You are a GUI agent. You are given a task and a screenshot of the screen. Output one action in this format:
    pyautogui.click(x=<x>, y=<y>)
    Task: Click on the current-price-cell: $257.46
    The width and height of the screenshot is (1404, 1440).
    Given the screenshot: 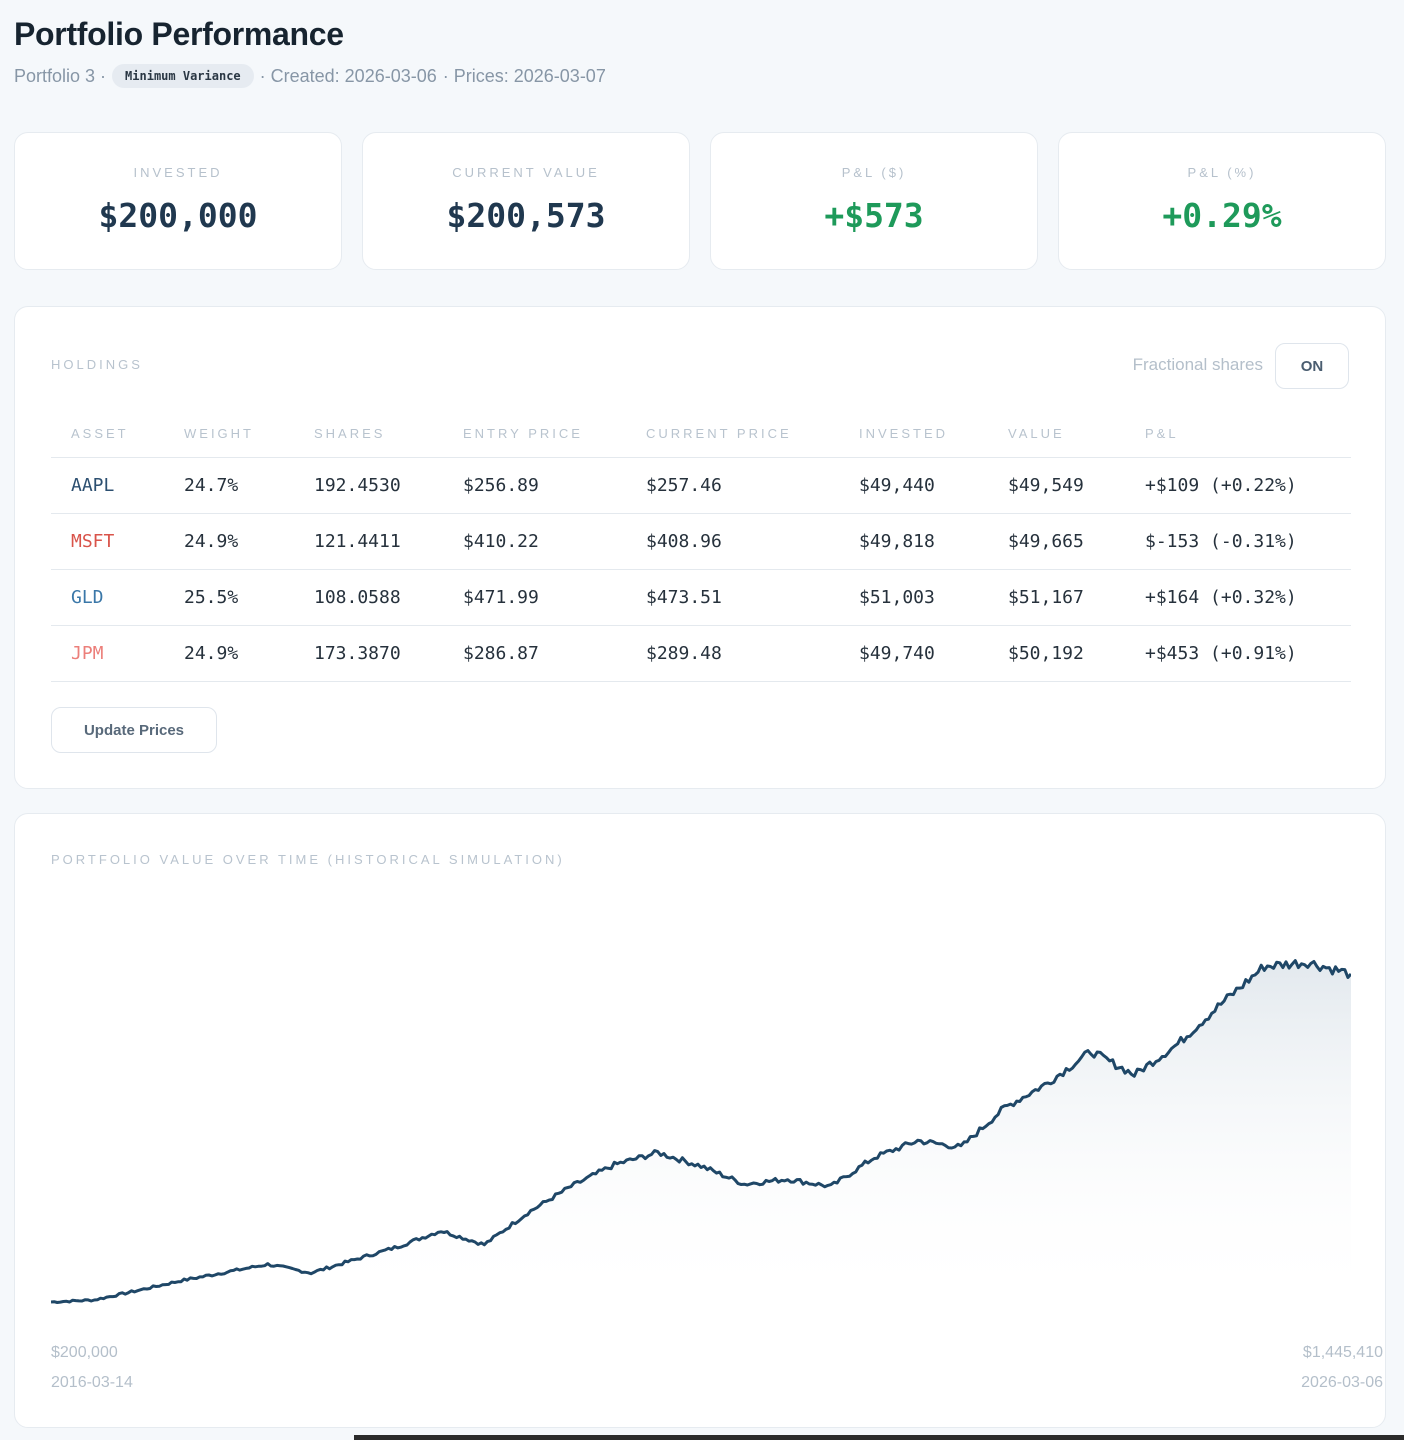 What is the action you would take?
    pyautogui.click(x=732, y=485)
    